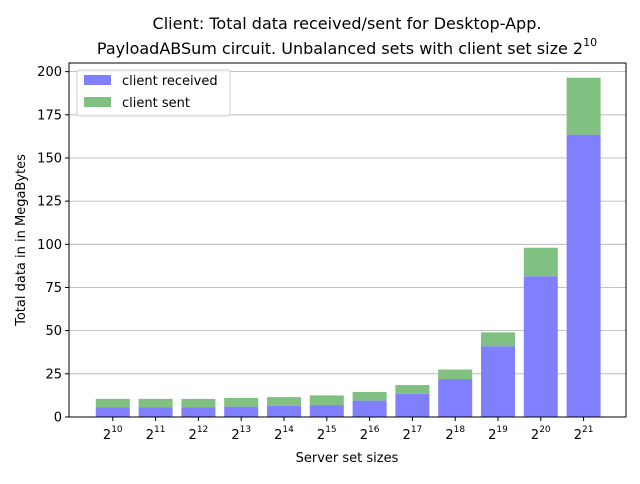 The width and height of the screenshot is (640, 484). I want to click on x-tick-label: 214, so click(284, 434).